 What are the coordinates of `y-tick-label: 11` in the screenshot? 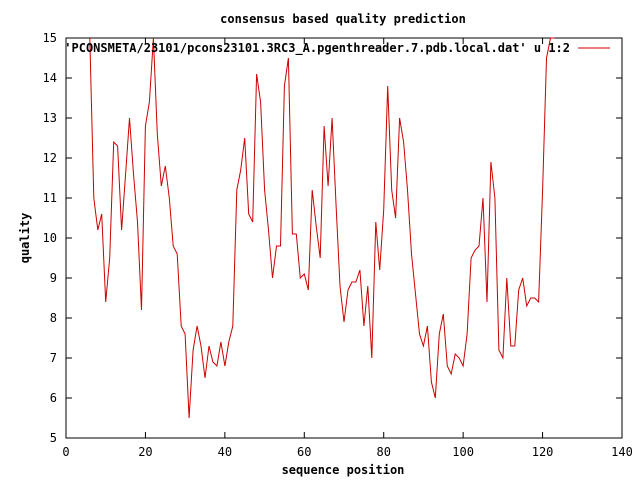 It's located at (50, 198).